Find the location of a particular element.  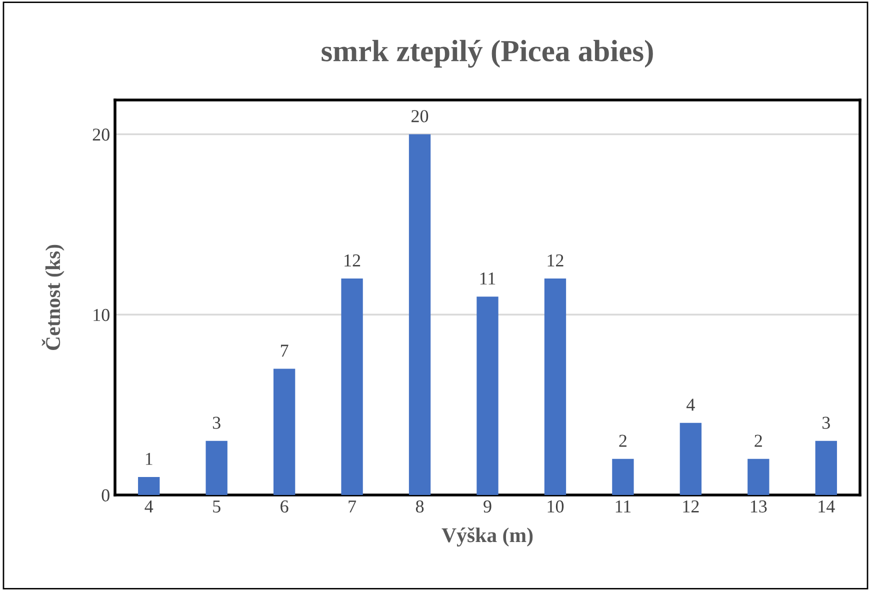

x-tick-label: 14 is located at coordinates (826, 506).